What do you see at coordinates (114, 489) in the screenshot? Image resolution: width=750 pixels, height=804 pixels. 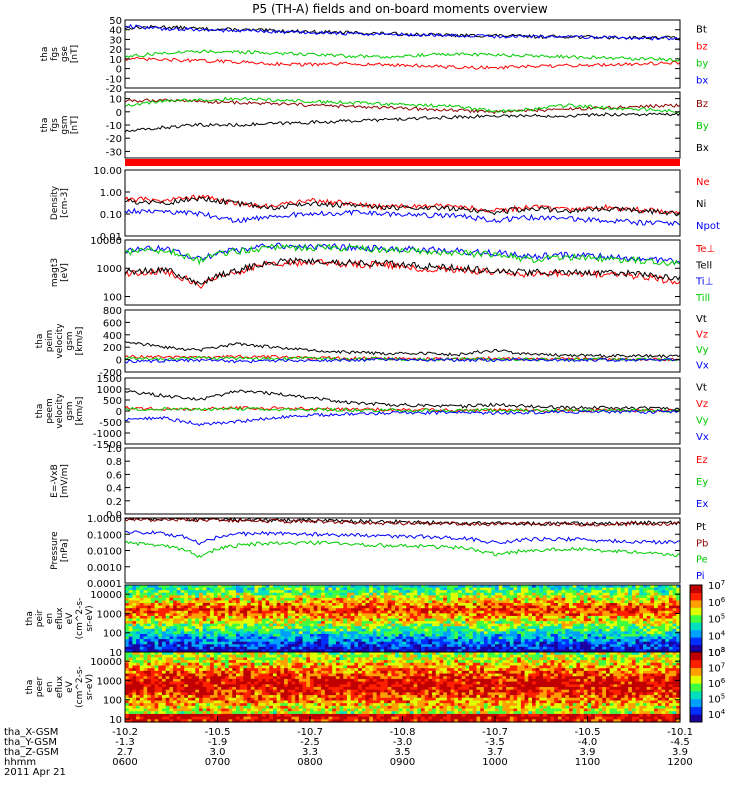 I see `y-tick-label: 0.4` at bounding box center [114, 489].